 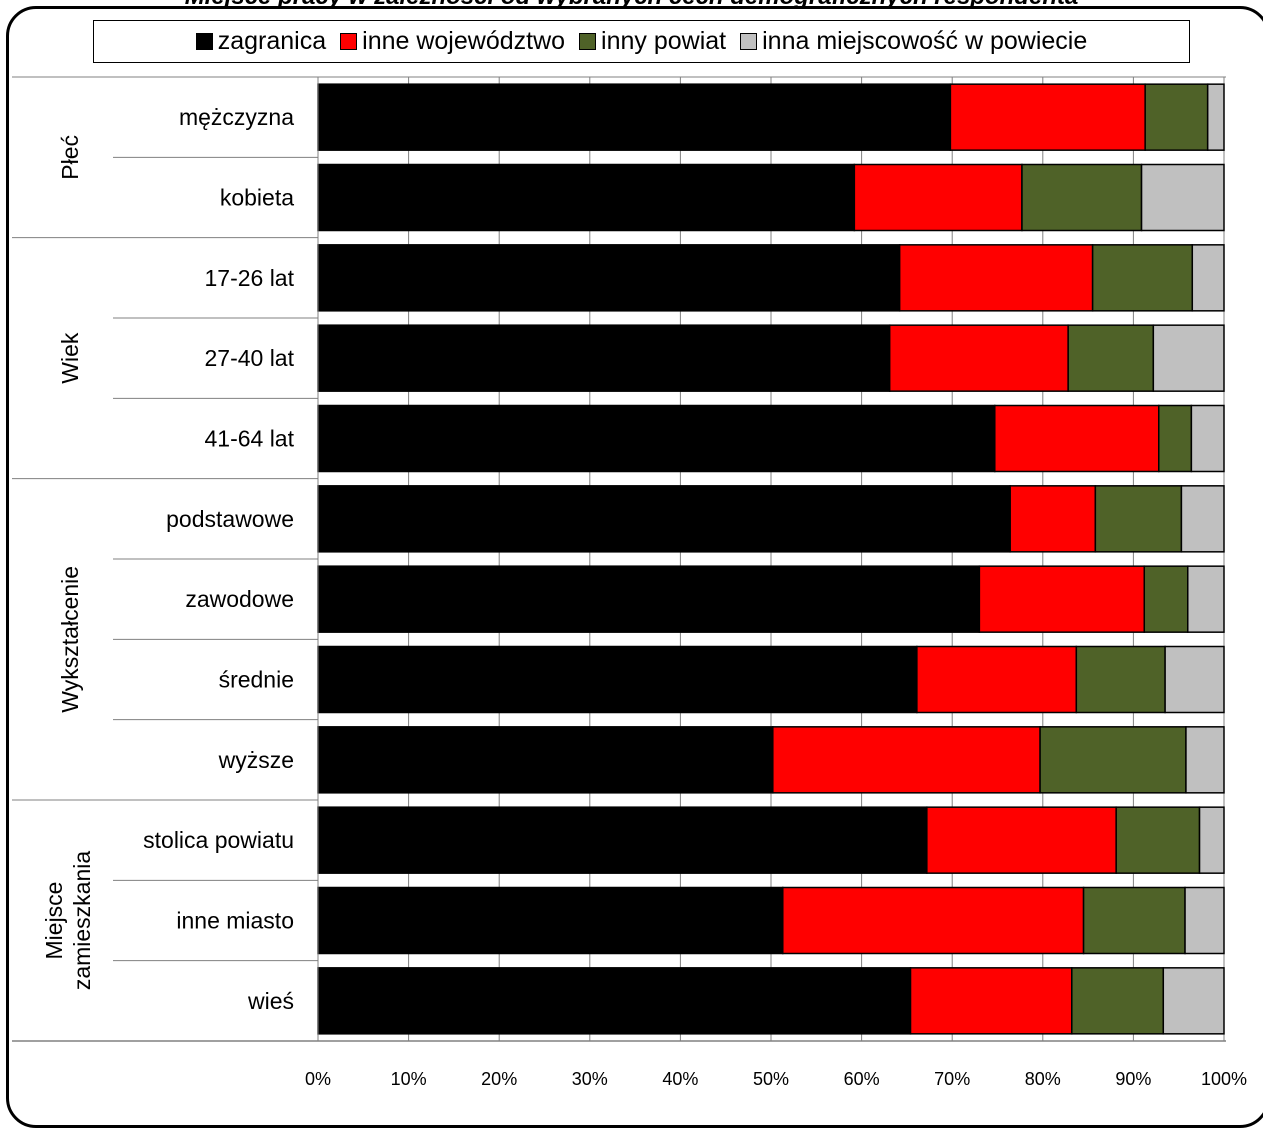 I want to click on x-tick-label: 80%, so click(x=1043, y=1079).